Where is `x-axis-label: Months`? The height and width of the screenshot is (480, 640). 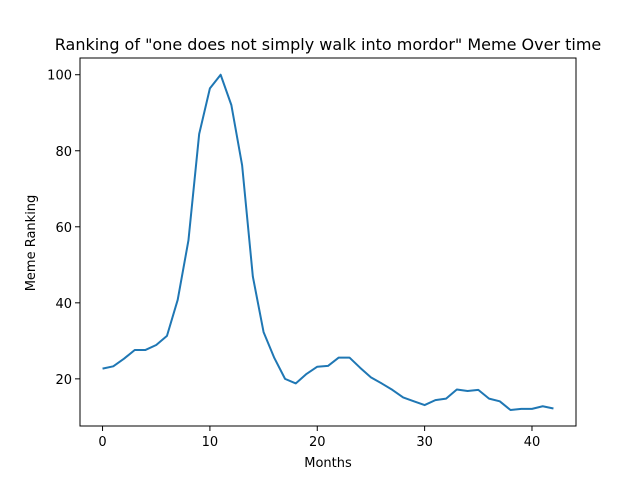 x-axis-label: Months is located at coordinates (328, 463).